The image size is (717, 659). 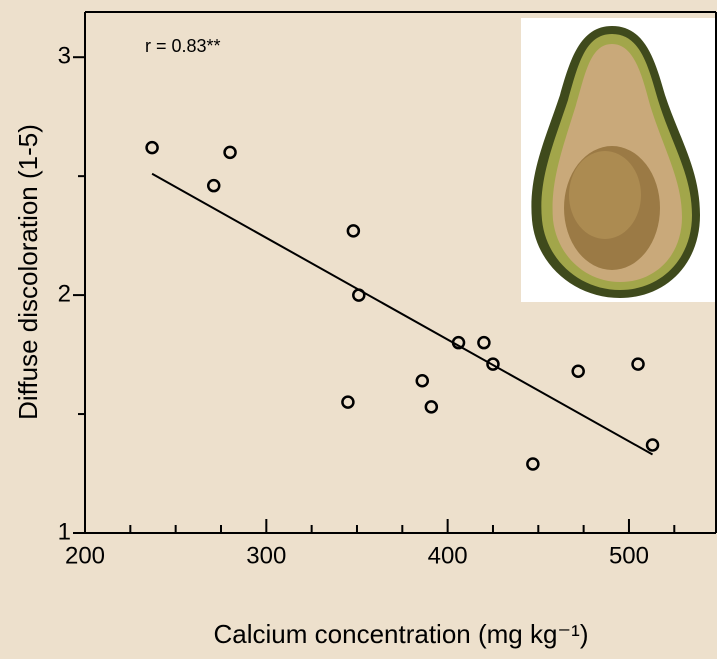 What do you see at coordinates (64, 293) in the screenshot?
I see `y-tick-label: 2` at bounding box center [64, 293].